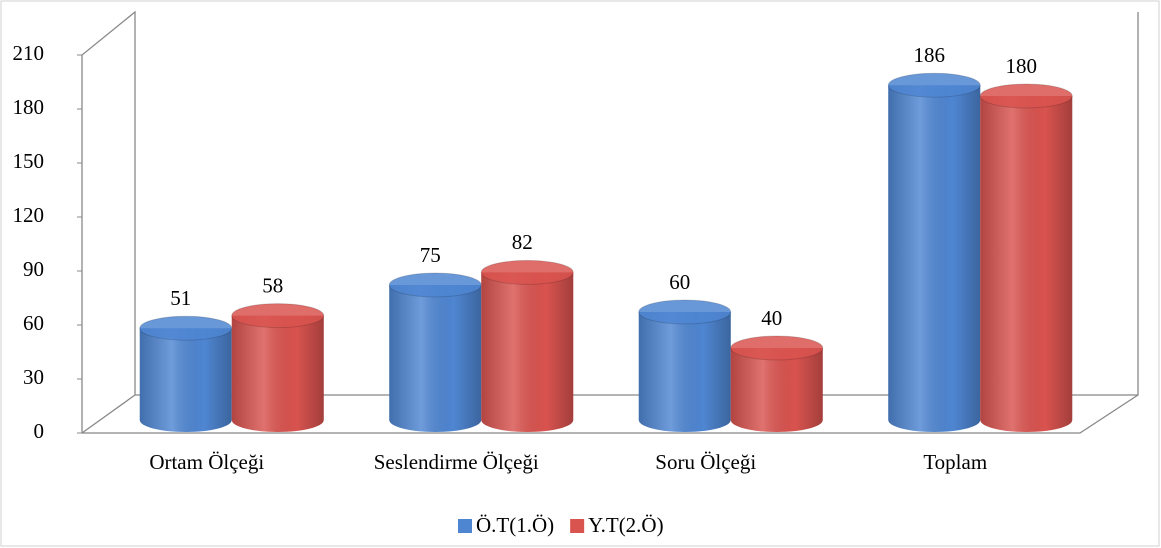 This screenshot has height=548, width=1161. I want to click on value-label: 186, so click(930, 55).